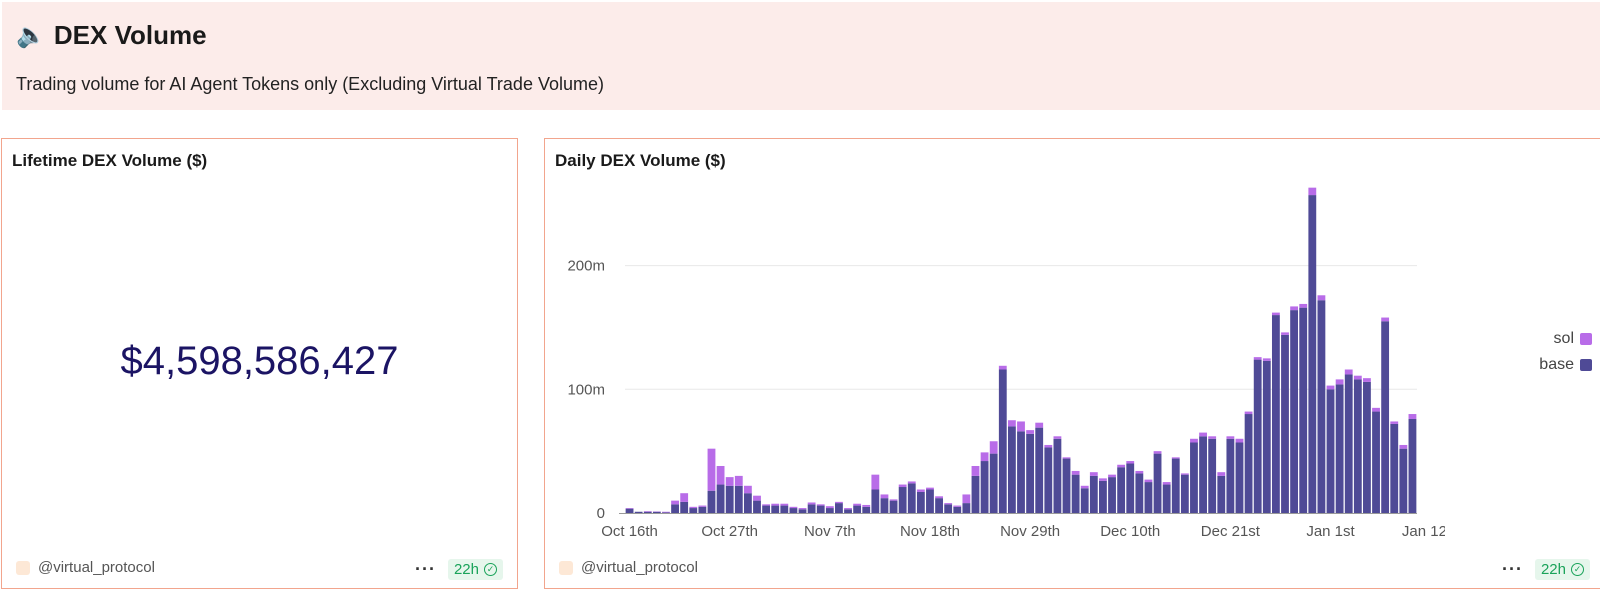 The image size is (1600, 590). Describe the element at coordinates (729, 531) in the screenshot. I see `x-tick-label: Oct 27th` at that location.